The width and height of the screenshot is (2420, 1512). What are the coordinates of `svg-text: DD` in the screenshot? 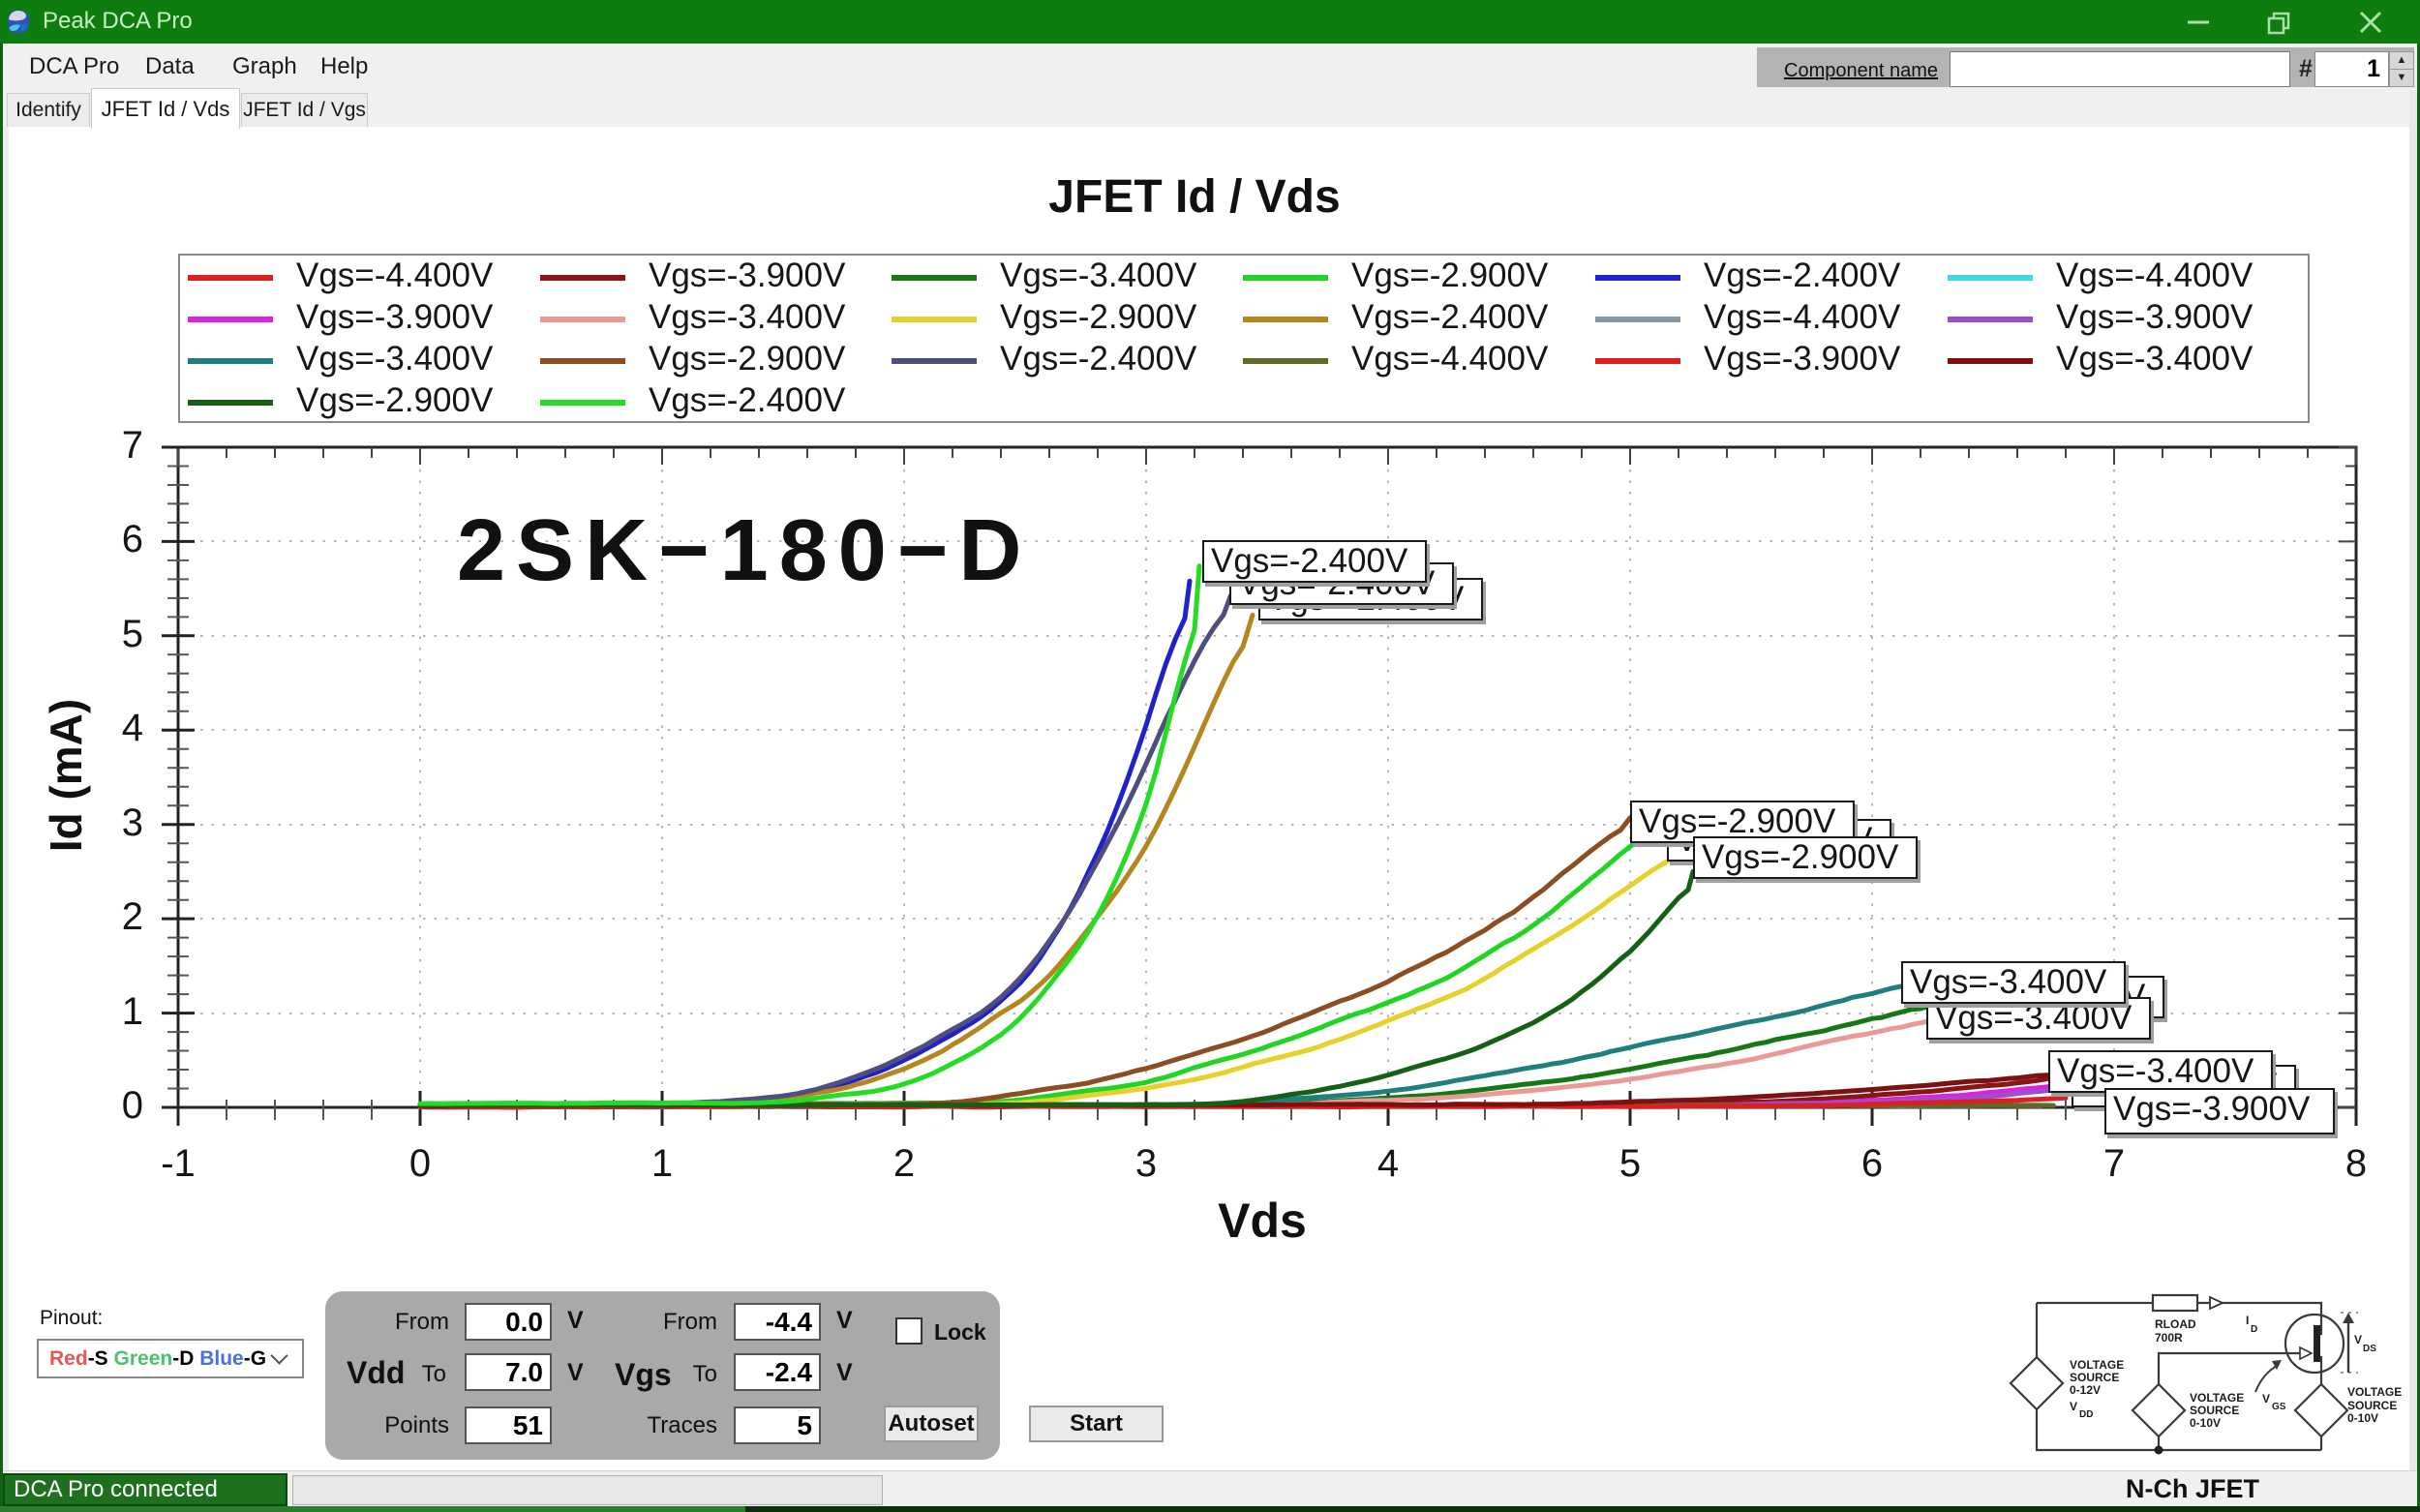 It's located at (2086, 1414).